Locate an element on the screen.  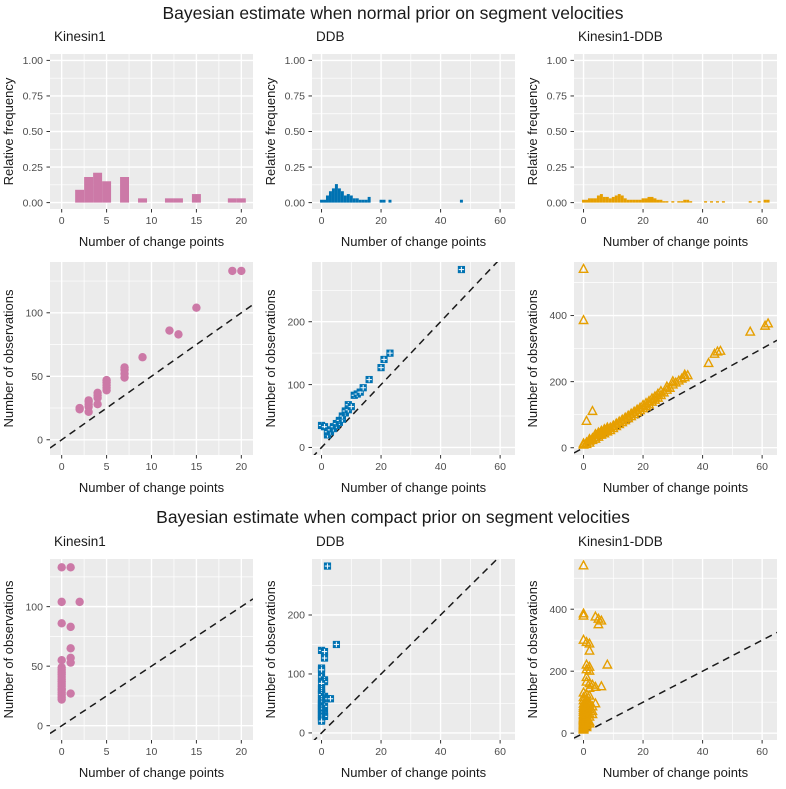
axis-ticks: 0 20 40 60 0 200 400 is located at coordinates (658, 391).